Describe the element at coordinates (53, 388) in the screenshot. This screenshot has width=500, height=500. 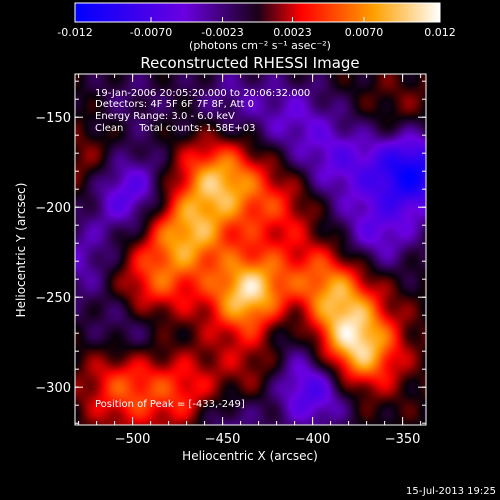
I see `y-tick-label: −300` at that location.